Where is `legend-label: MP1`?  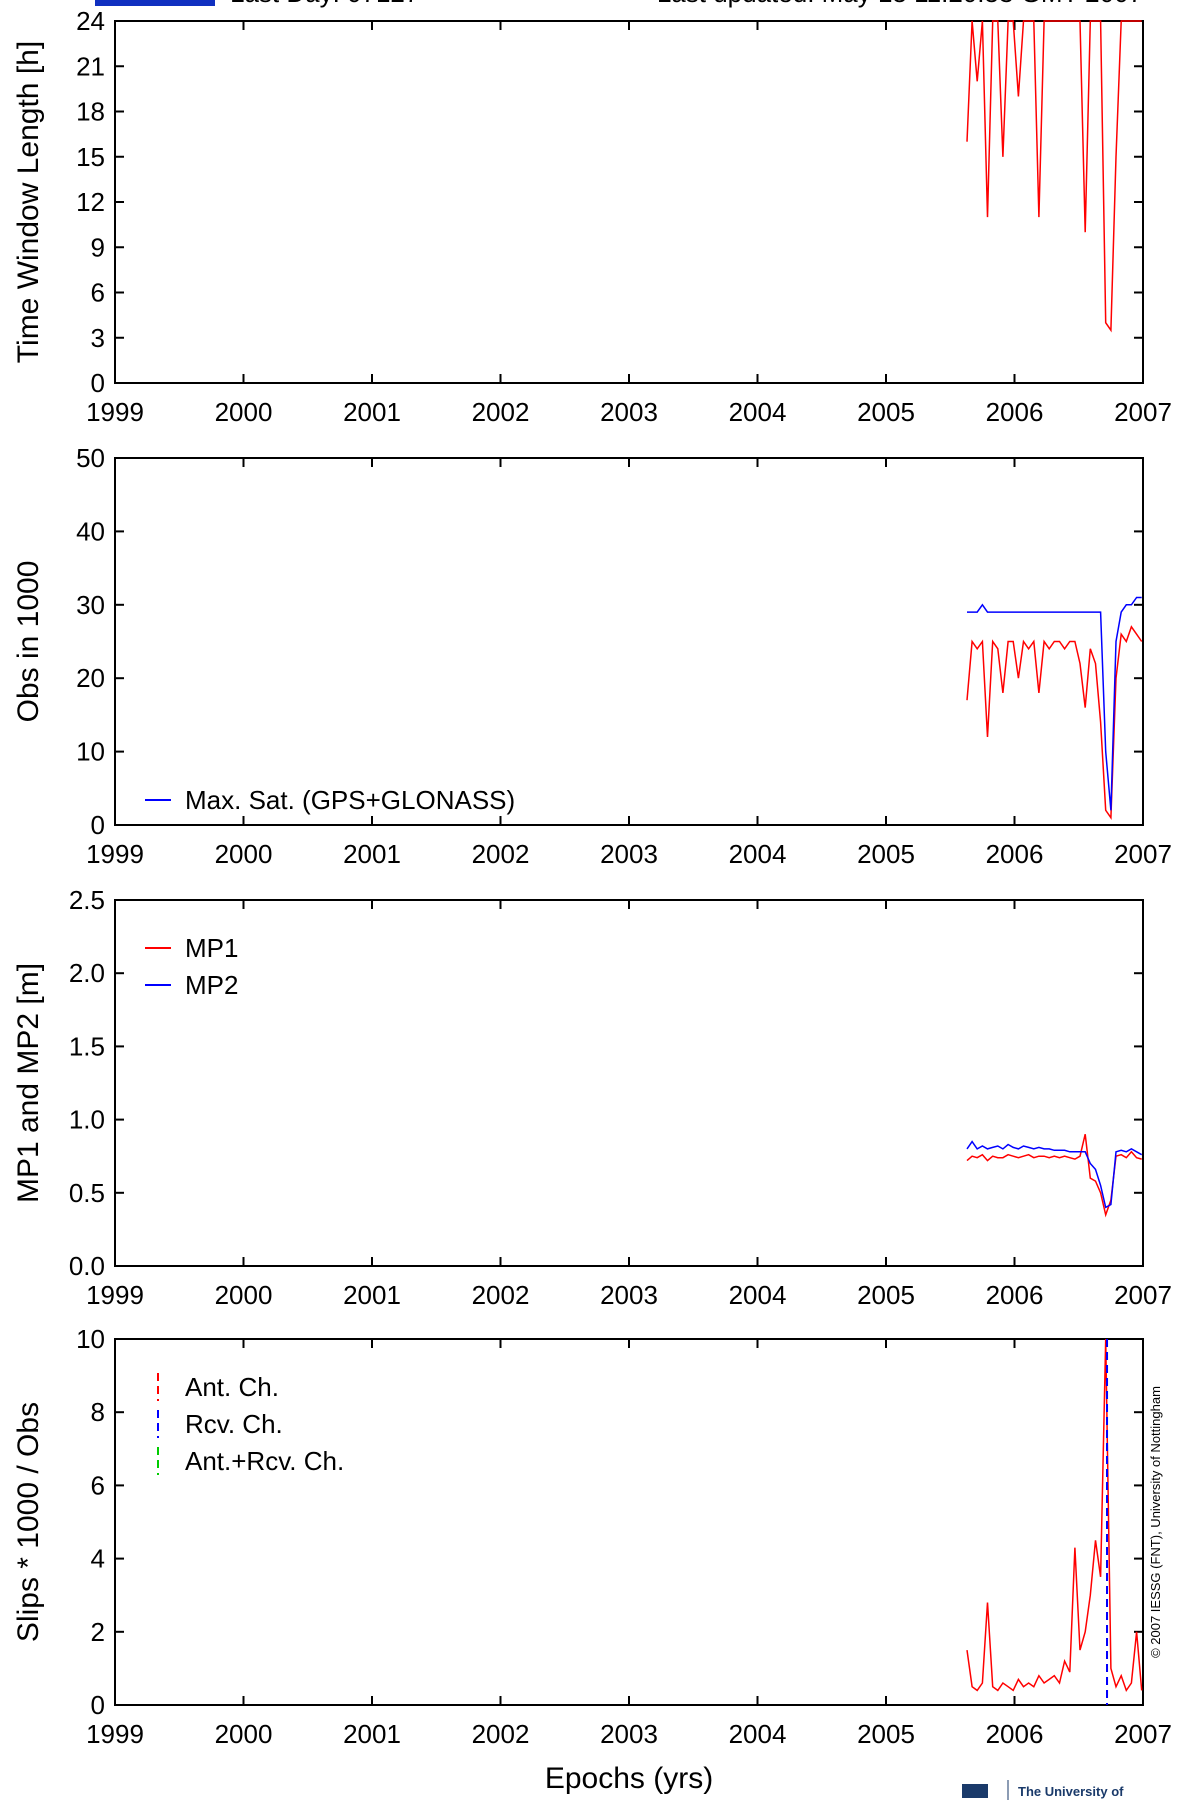 legend-label: MP1 is located at coordinates (211, 948).